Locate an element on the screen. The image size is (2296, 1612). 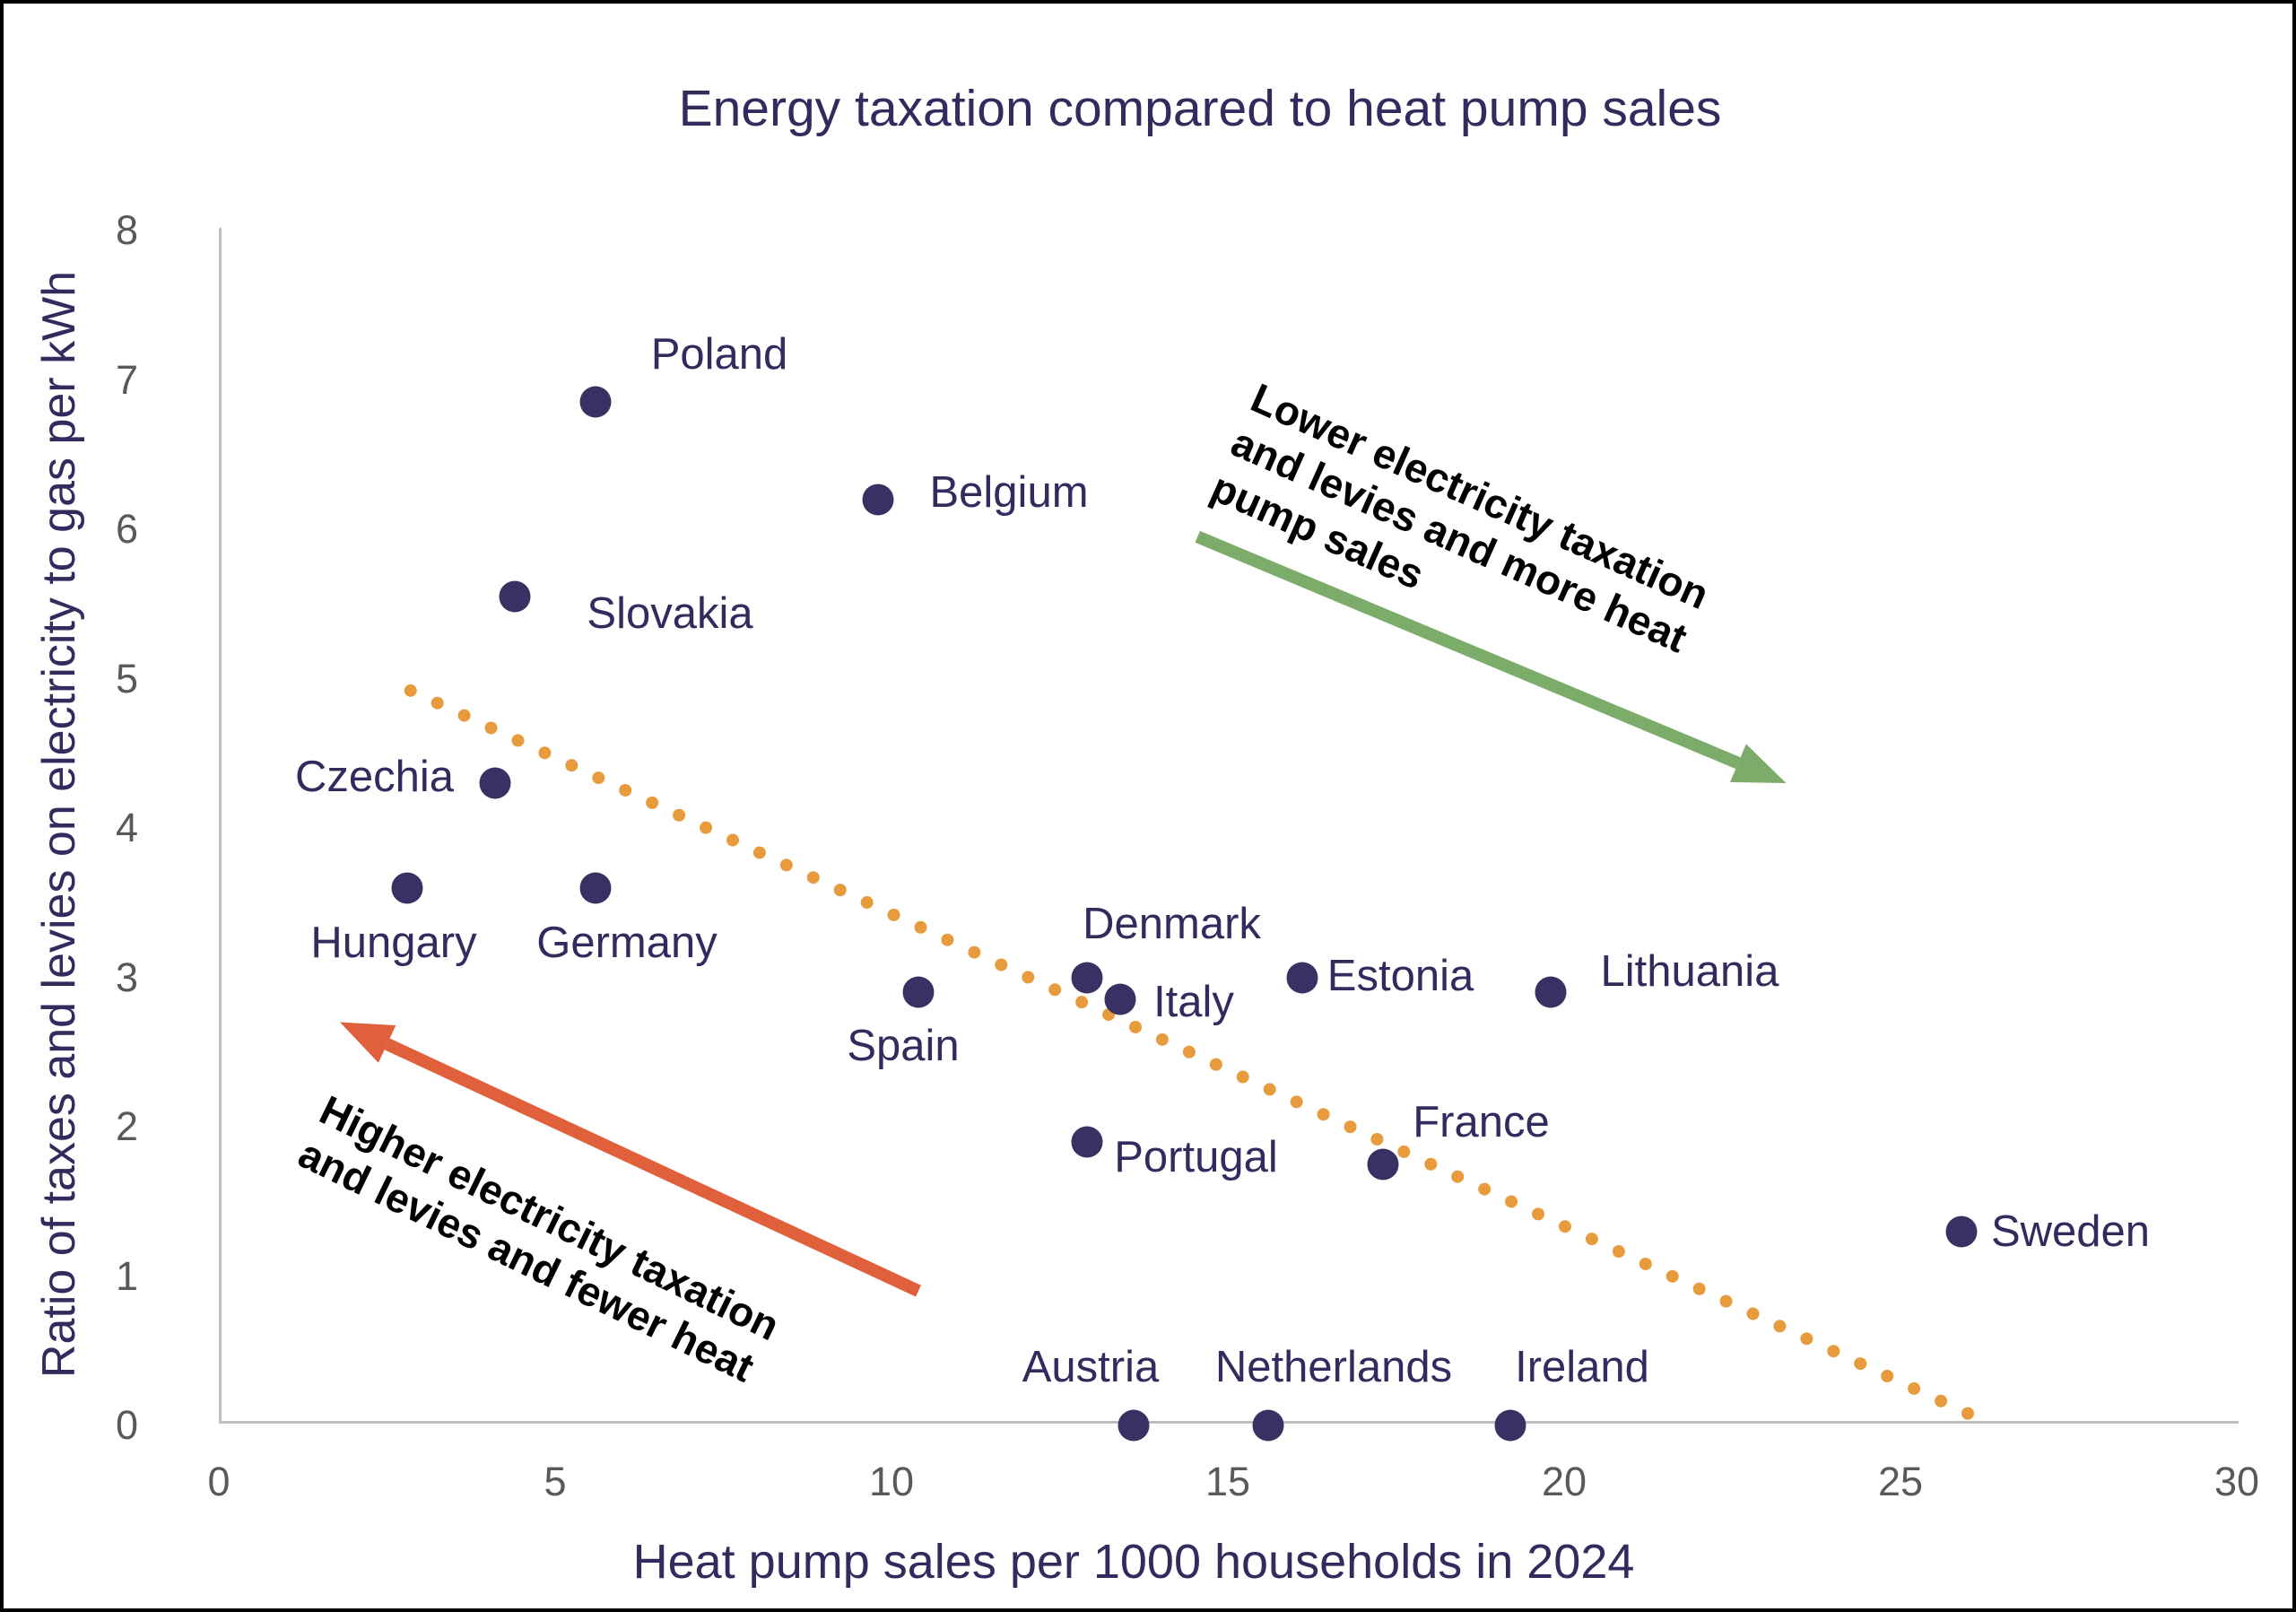
data-point-hungary is located at coordinates (407, 888).